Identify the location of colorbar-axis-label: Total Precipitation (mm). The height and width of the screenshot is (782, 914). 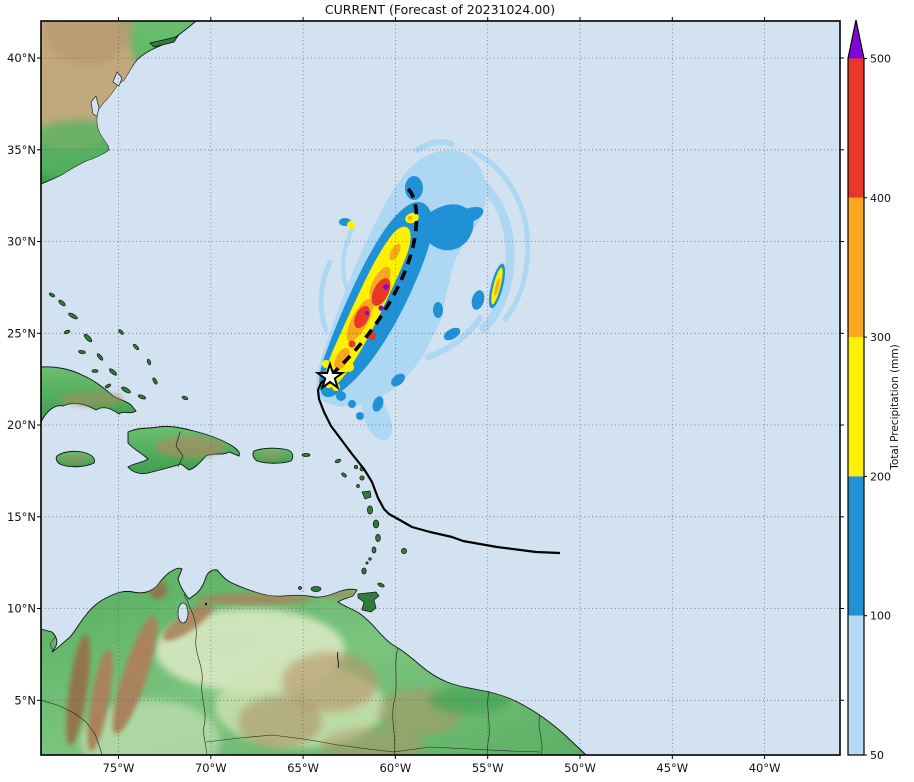
(895, 407).